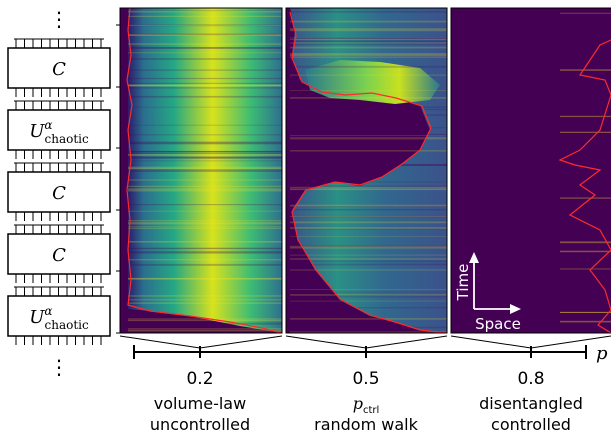 The image size is (611, 437). I want to click on tick-label-1: 0.2, so click(199, 379).